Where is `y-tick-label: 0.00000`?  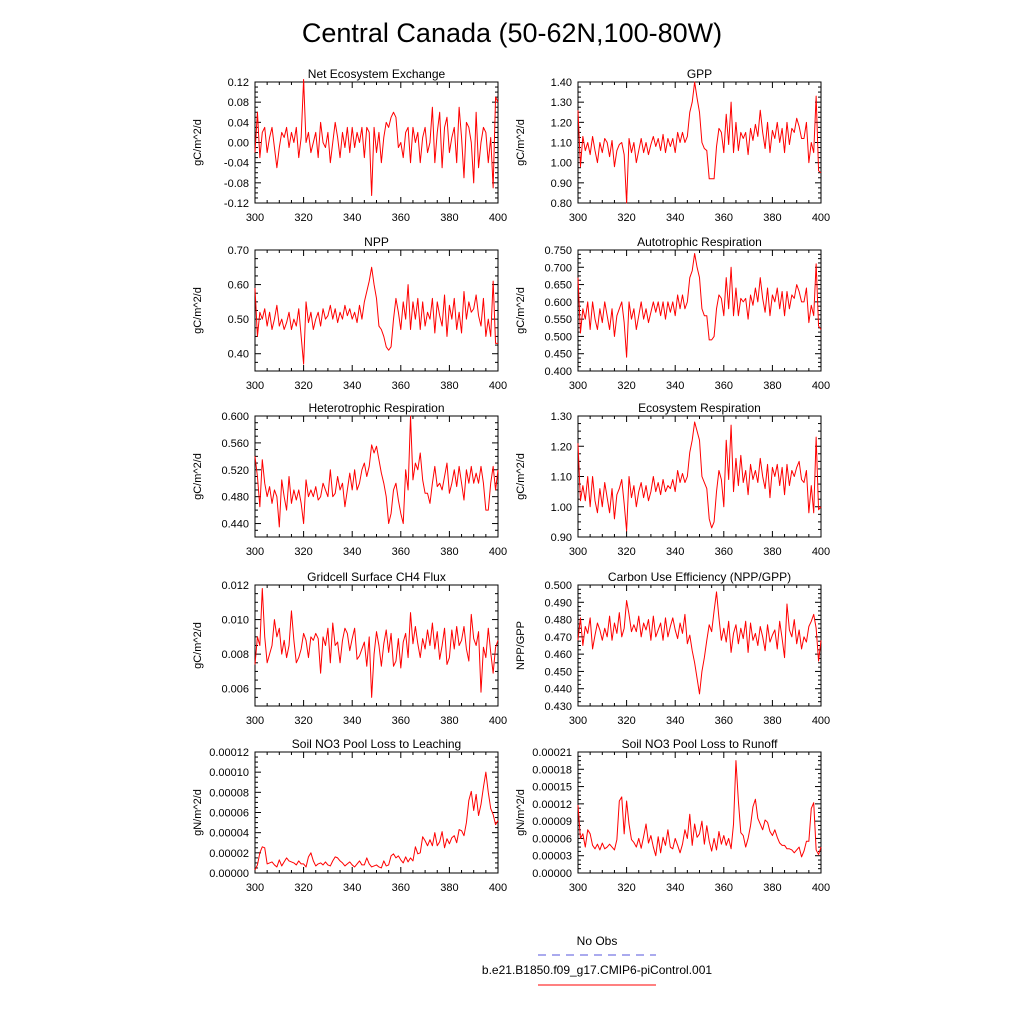
y-tick-label: 0.00000 is located at coordinates (229, 874).